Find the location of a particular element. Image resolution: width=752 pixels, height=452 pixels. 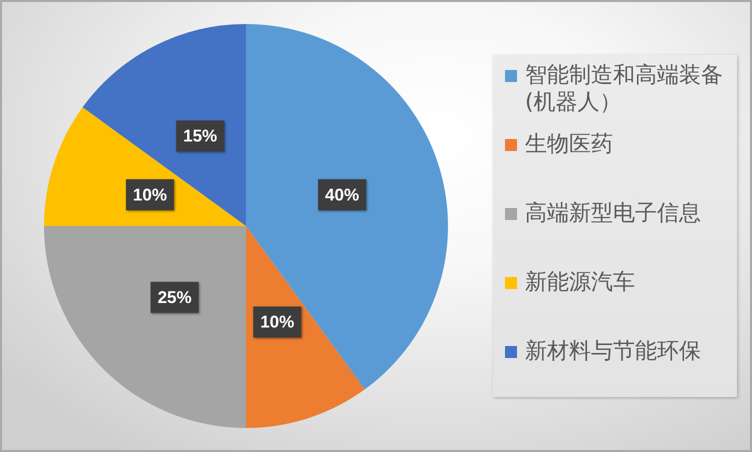

data-label: 25% is located at coordinates (175, 298).